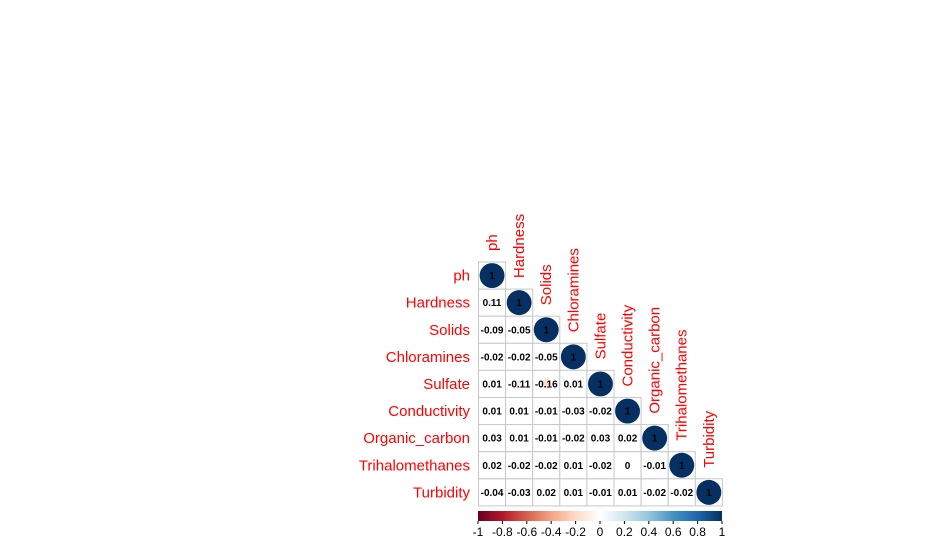 This screenshot has height=558, width=944. What do you see at coordinates (492, 242) in the screenshot?
I see `column-label: ph` at bounding box center [492, 242].